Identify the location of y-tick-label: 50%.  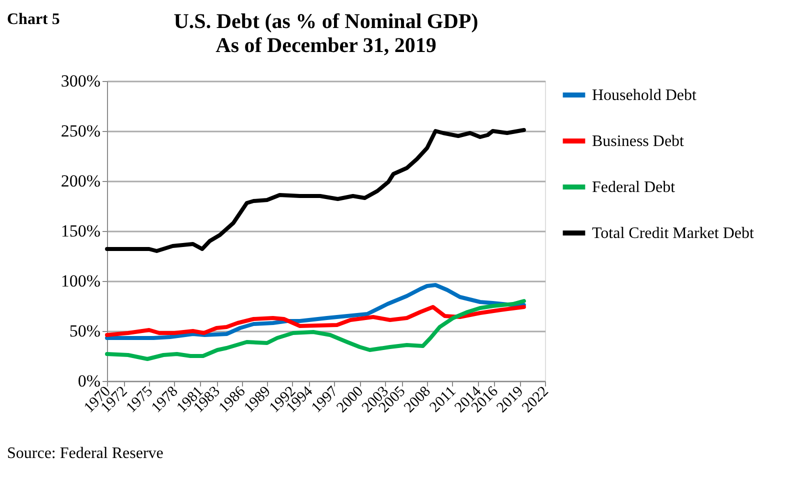
(84, 331).